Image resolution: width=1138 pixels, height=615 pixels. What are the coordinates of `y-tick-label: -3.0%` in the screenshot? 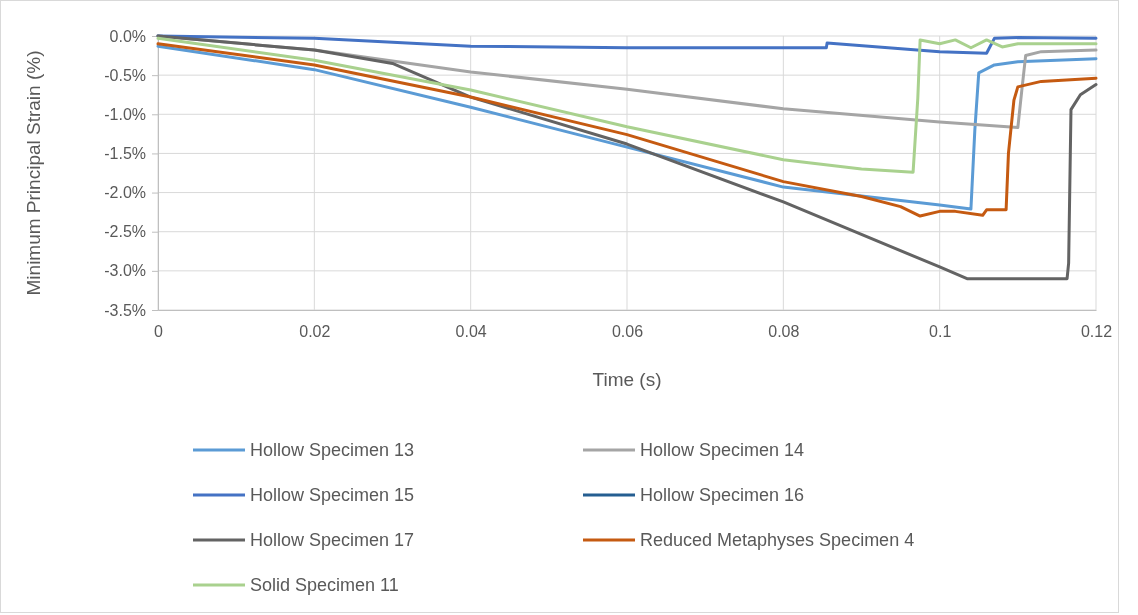 It's located at (125, 271).